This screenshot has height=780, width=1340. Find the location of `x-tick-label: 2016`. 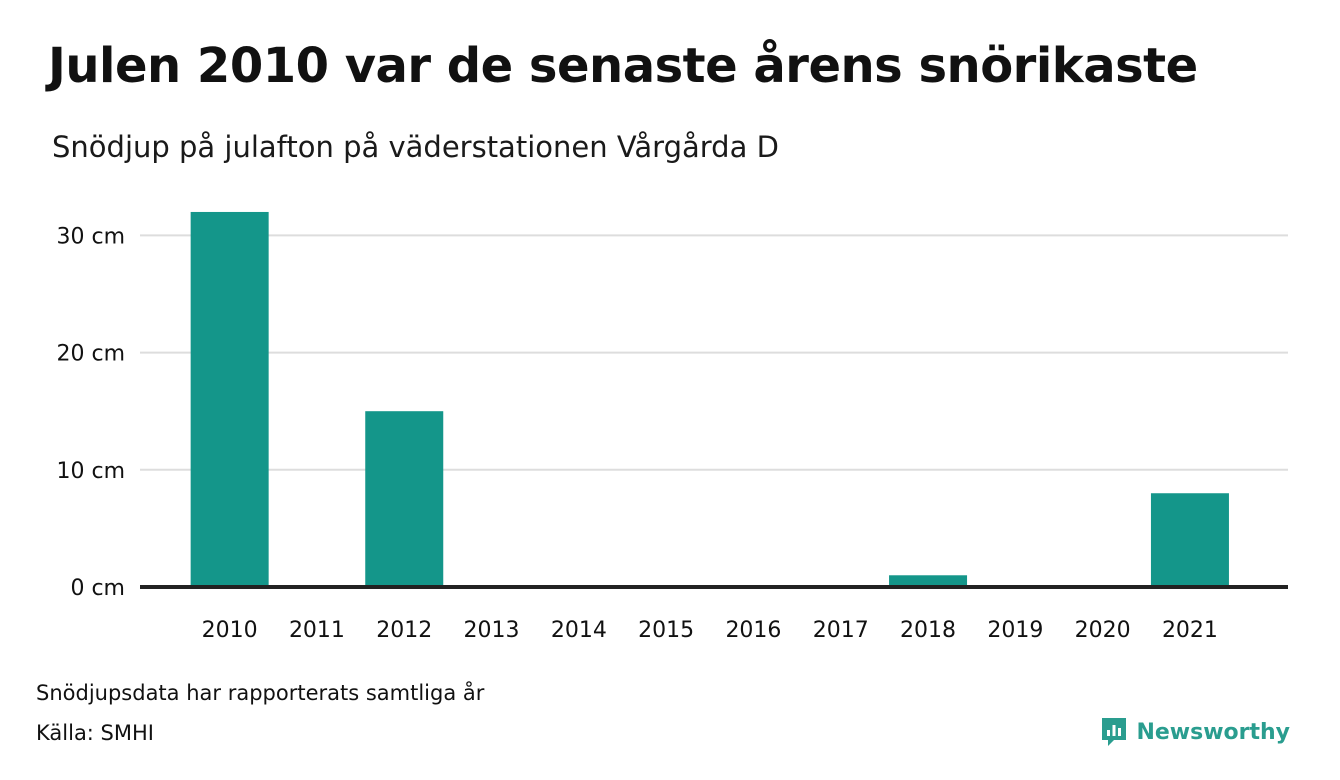

x-tick-label: 2016 is located at coordinates (753, 630).